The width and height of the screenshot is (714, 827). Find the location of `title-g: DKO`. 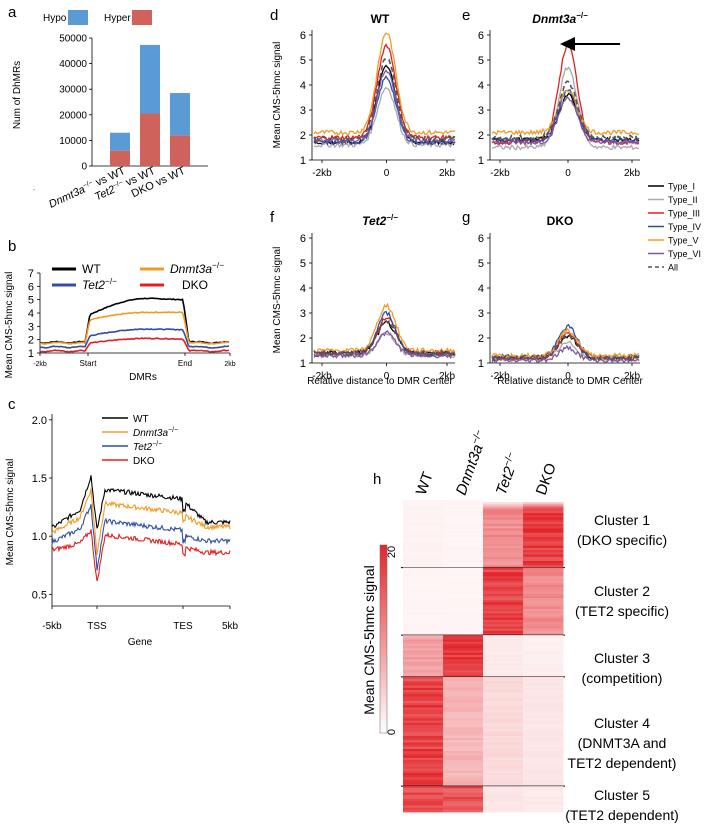

title-g: DKO is located at coordinates (560, 221).